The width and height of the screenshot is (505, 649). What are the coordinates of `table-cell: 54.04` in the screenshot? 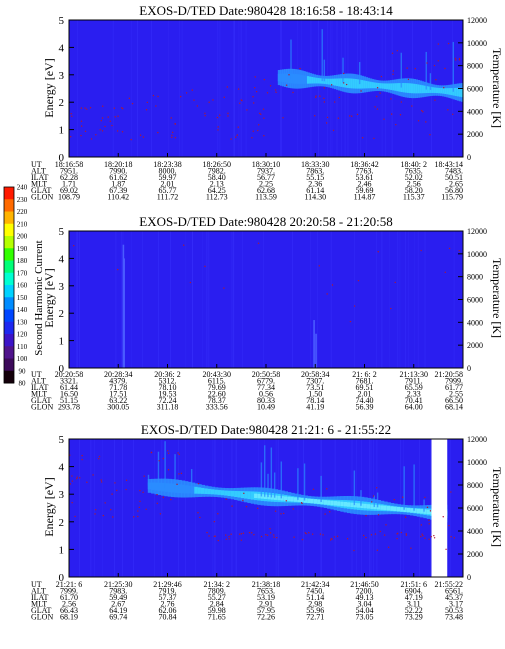 It's located at (365, 610).